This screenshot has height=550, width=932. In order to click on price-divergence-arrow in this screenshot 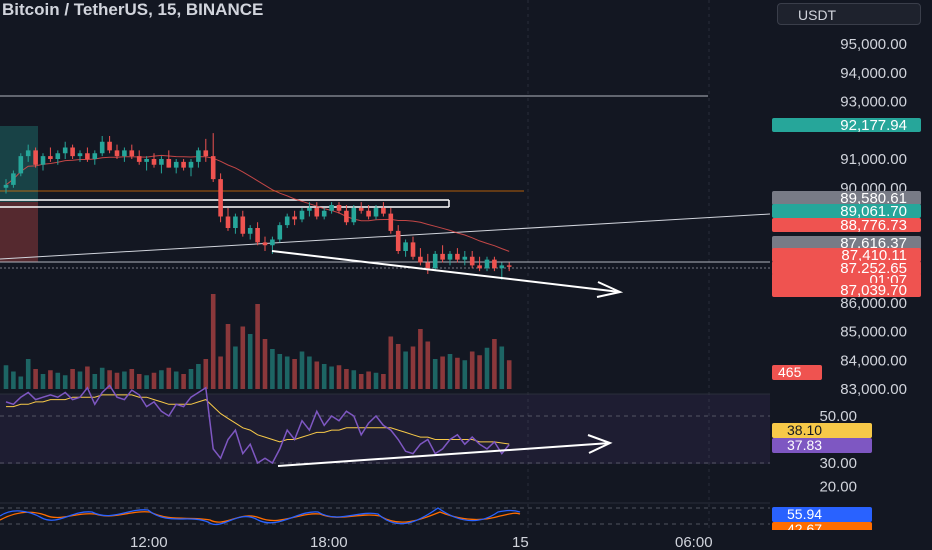, I will do `click(447, 274)`.